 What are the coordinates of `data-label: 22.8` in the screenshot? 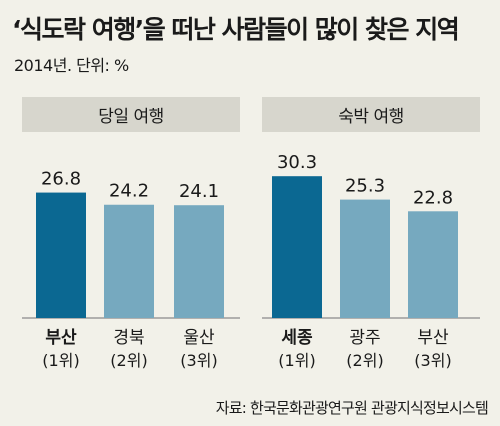 It's located at (433, 197).